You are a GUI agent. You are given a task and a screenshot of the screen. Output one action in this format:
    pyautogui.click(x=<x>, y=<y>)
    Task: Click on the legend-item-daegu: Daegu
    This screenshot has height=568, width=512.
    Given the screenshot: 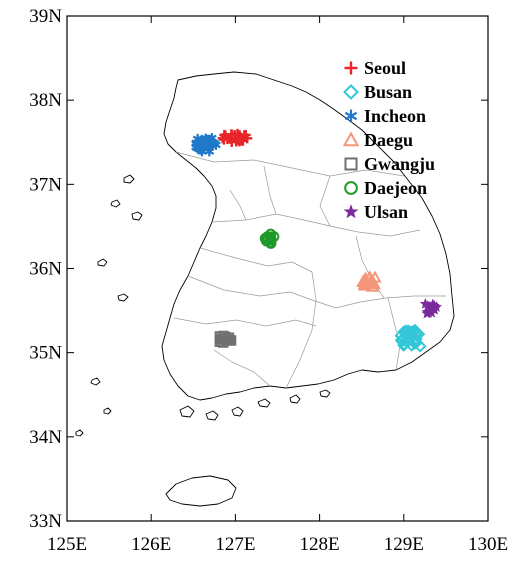 What is the action you would take?
    pyautogui.click(x=377, y=140)
    